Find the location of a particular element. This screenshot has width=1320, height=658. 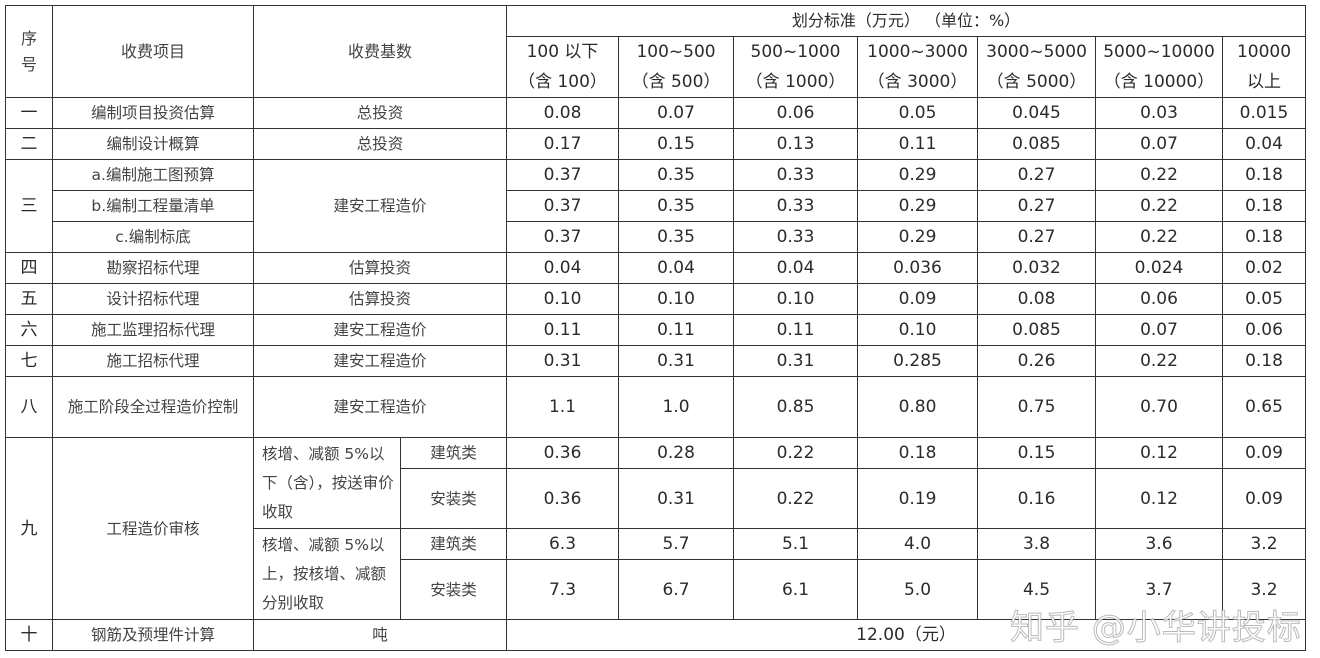

header-standard: 划分标准（万元） （单位：%） is located at coordinates (906, 21).